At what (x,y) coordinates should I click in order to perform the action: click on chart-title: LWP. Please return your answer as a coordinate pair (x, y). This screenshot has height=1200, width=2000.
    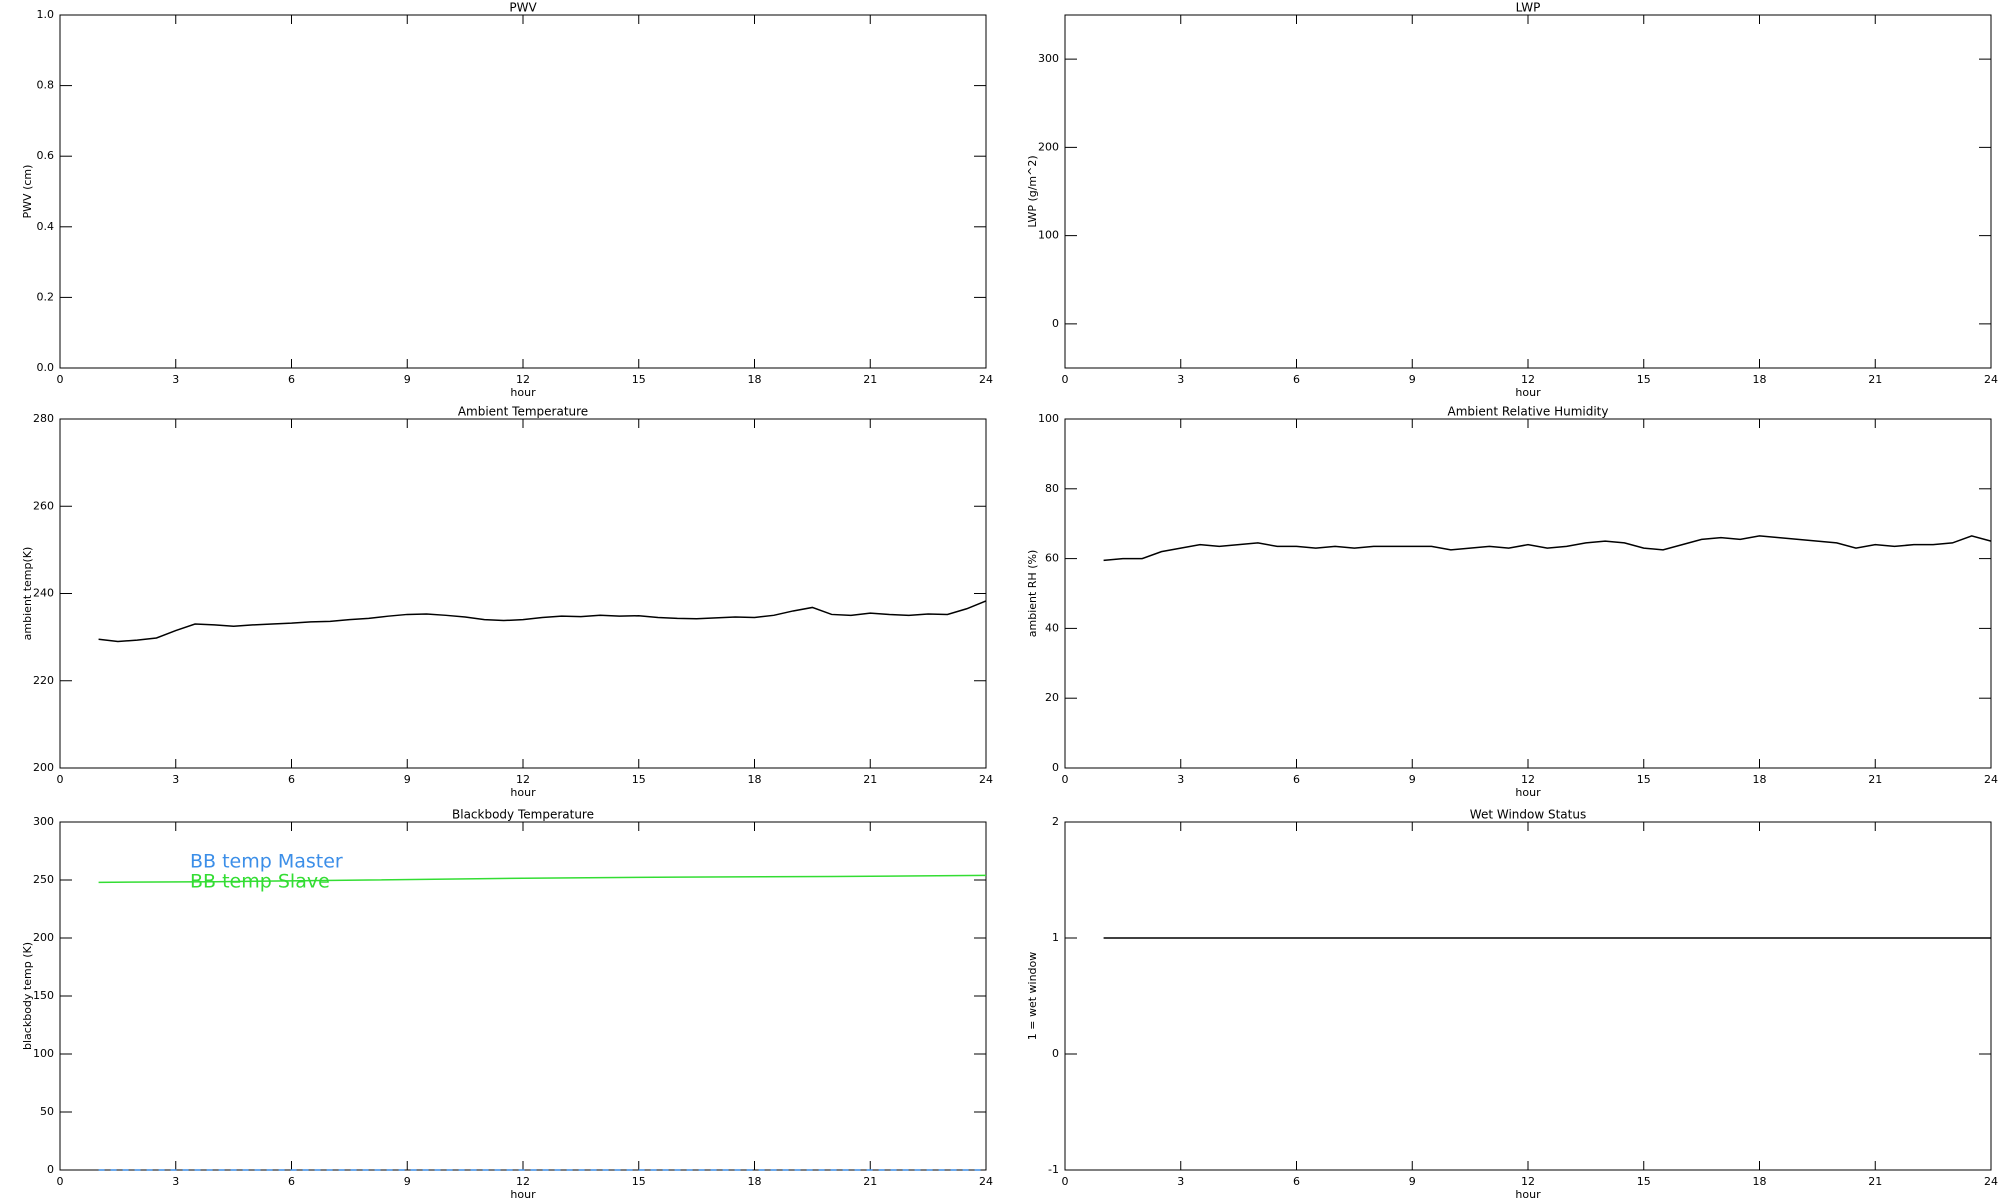
    Looking at the image, I should click on (1528, 8).